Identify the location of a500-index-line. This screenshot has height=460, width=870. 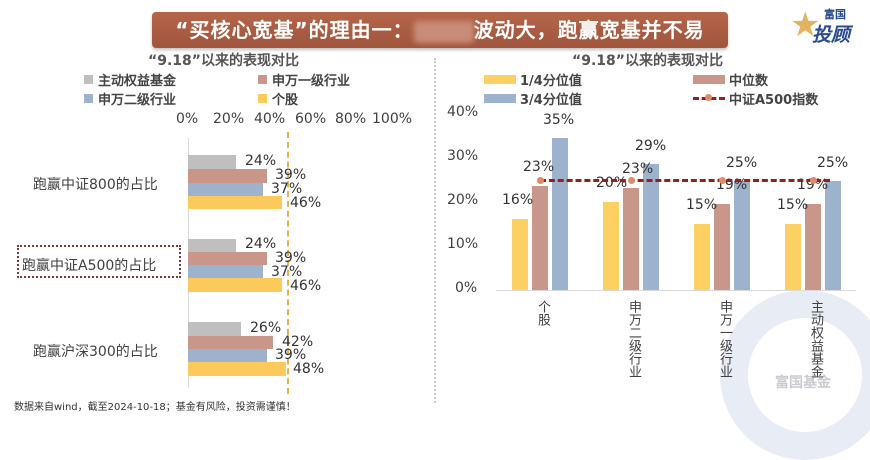
(685, 180).